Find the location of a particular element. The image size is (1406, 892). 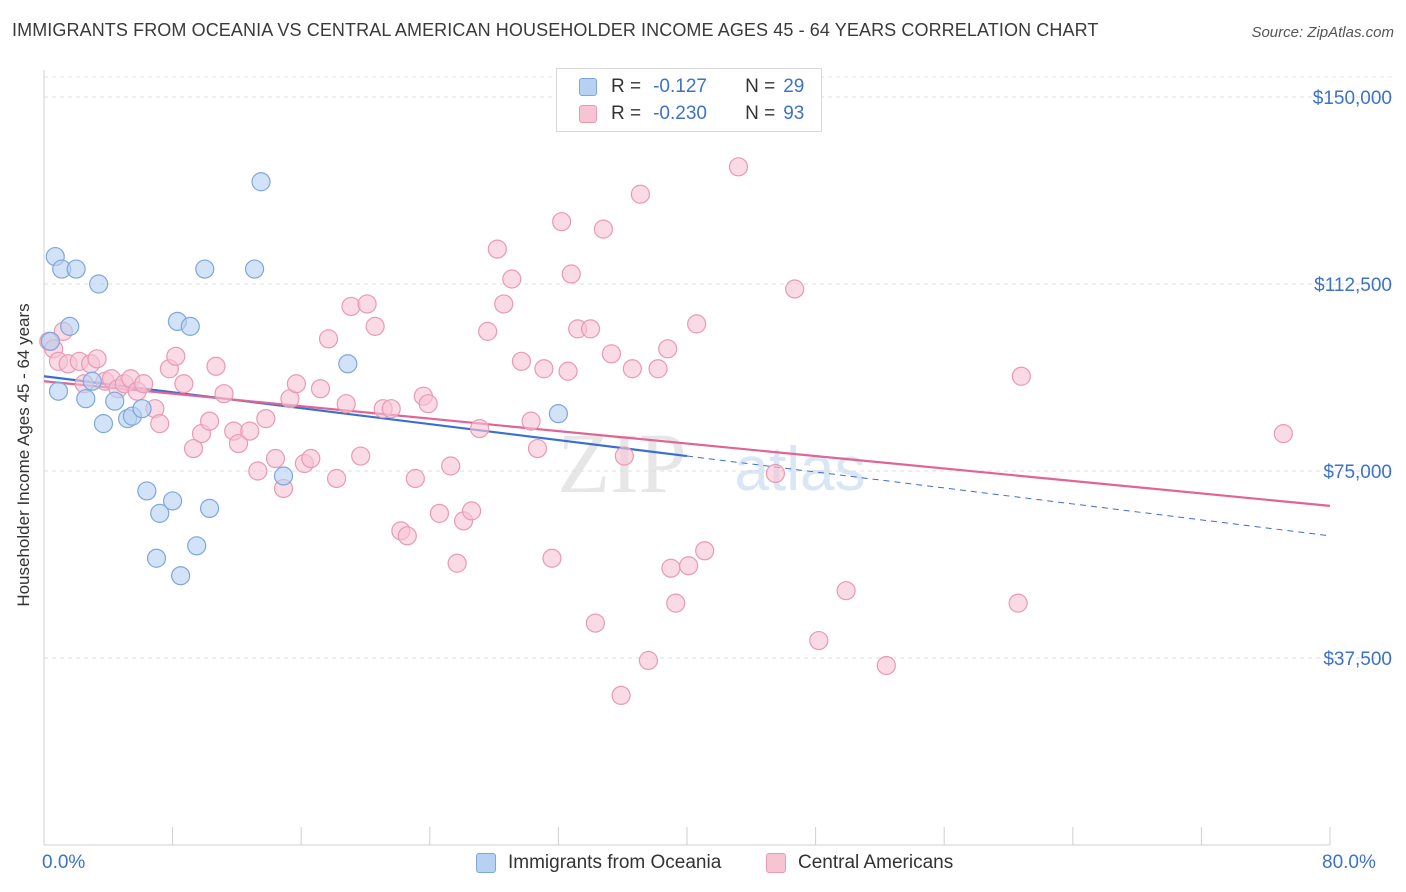

legend-r-value: -0.127 is located at coordinates (680, 86).